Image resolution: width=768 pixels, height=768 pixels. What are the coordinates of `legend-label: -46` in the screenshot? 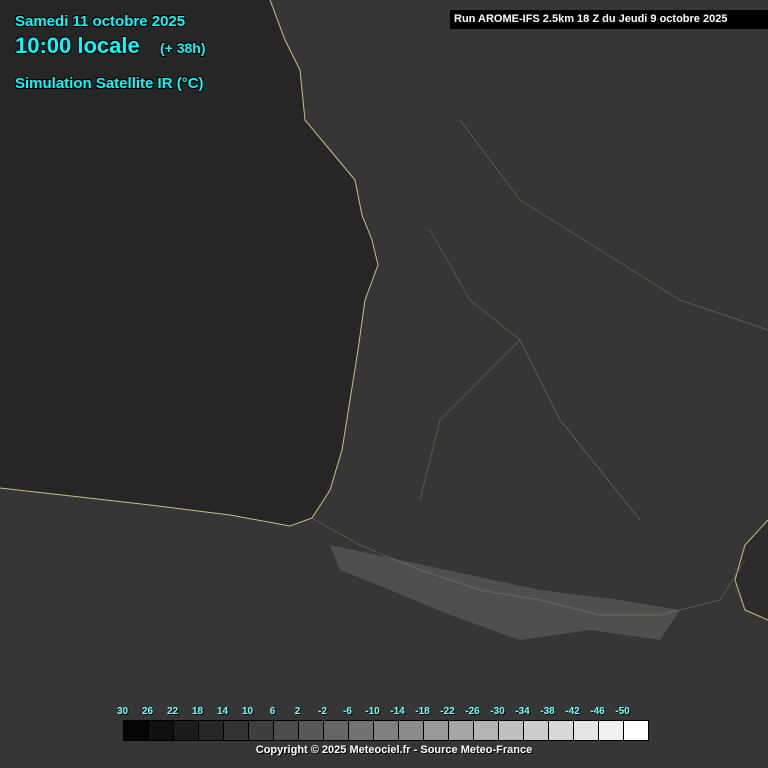 It's located at (597, 711).